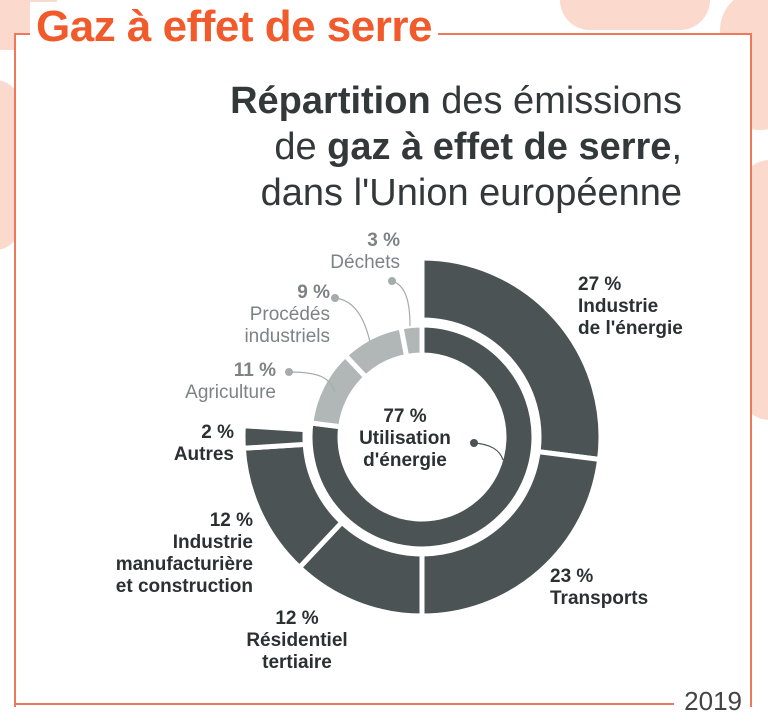 The image size is (768, 721). Describe the element at coordinates (301, 147) in the screenshot. I see `title-text: de` at that location.